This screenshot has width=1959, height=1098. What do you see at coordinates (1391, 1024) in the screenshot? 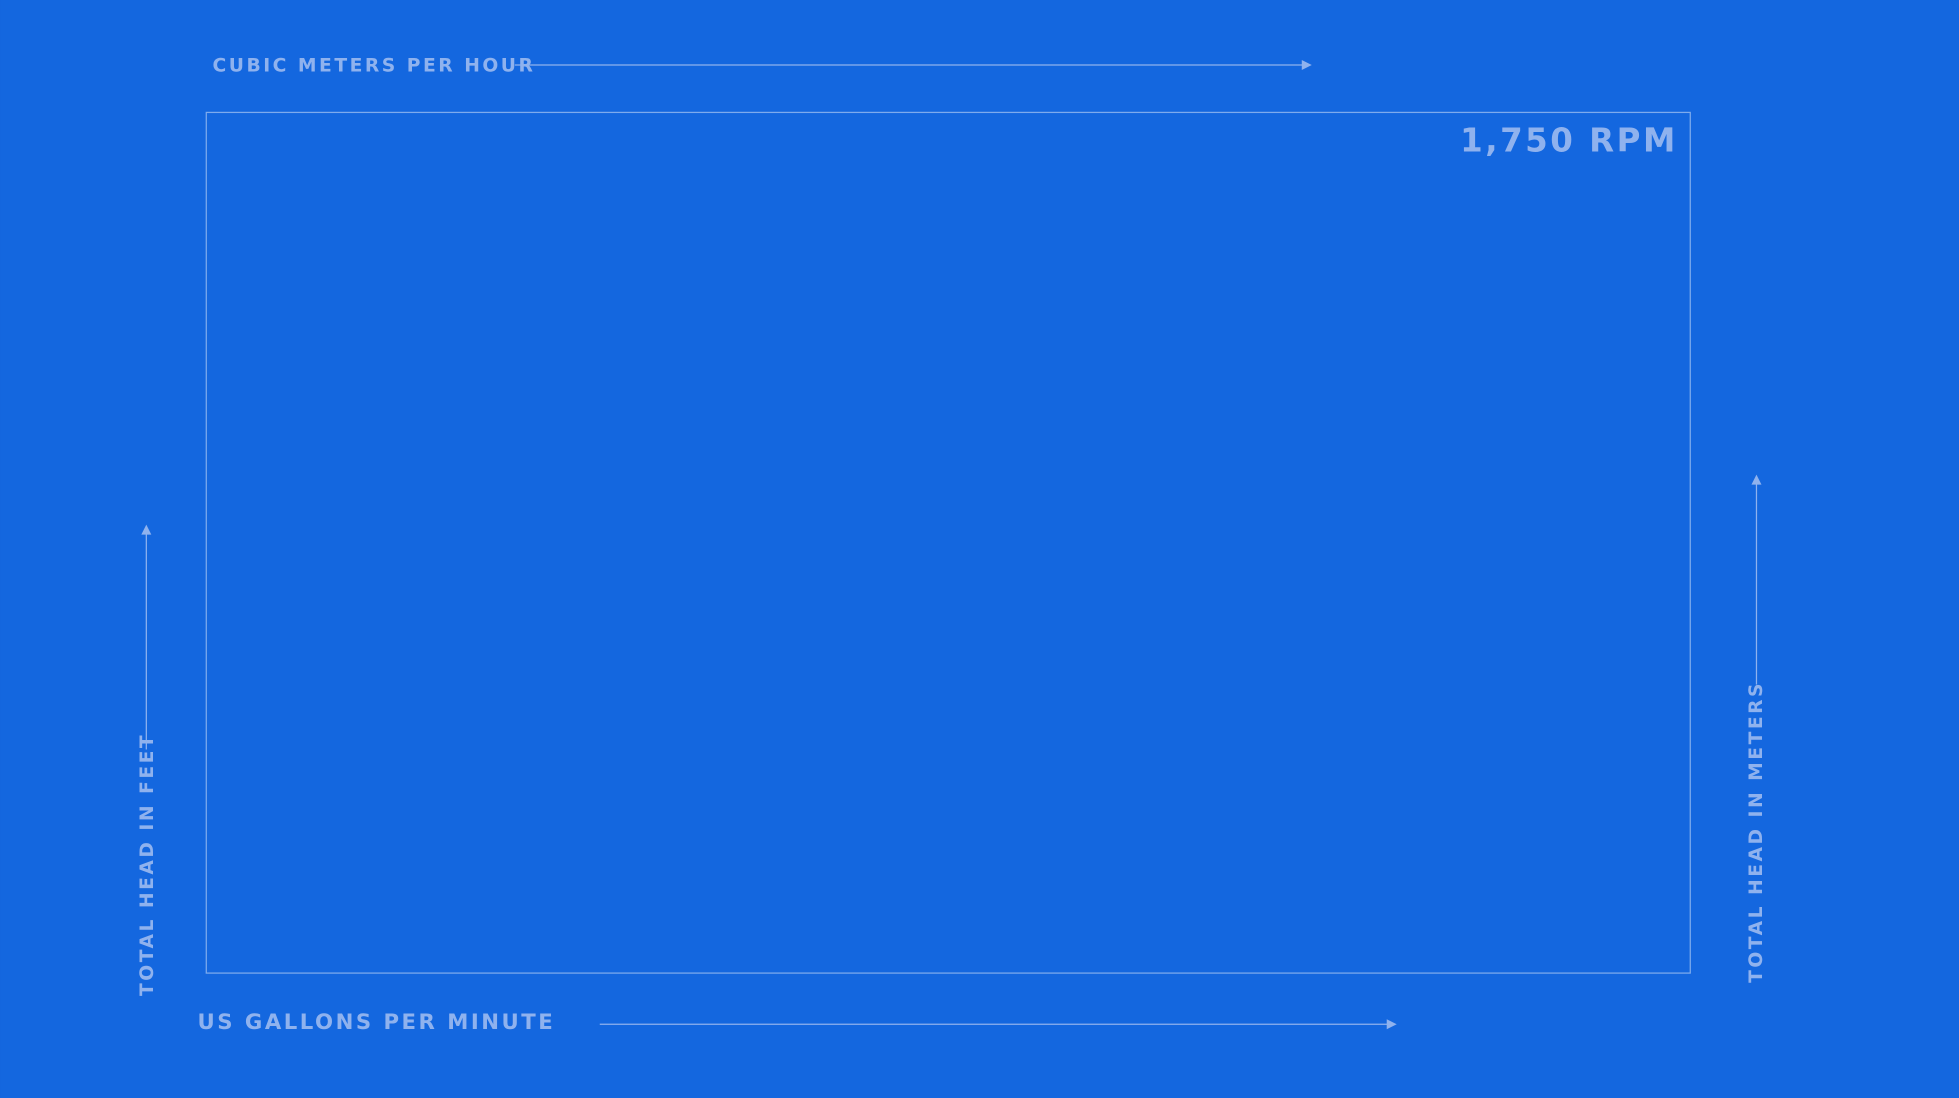
I see `x-arrowhead` at bounding box center [1391, 1024].